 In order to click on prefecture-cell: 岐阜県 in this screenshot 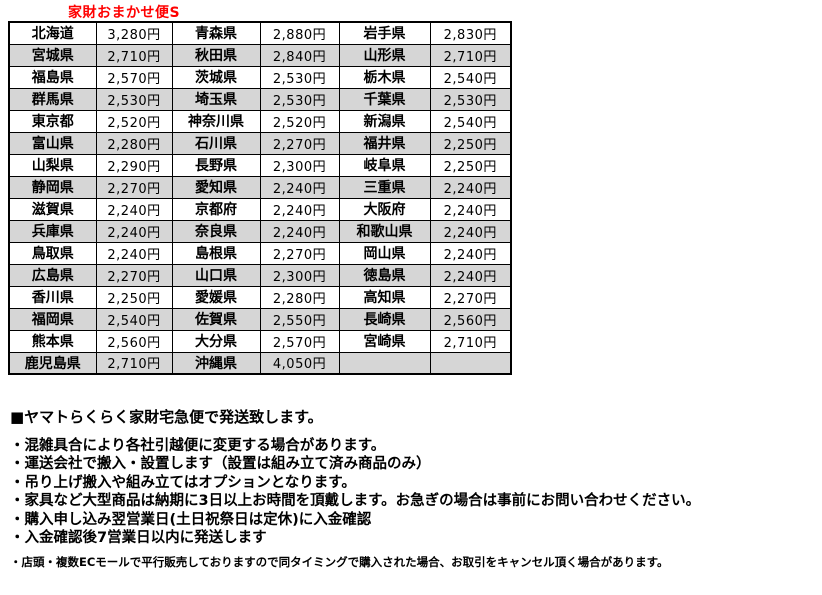, I will do `click(384, 165)`.